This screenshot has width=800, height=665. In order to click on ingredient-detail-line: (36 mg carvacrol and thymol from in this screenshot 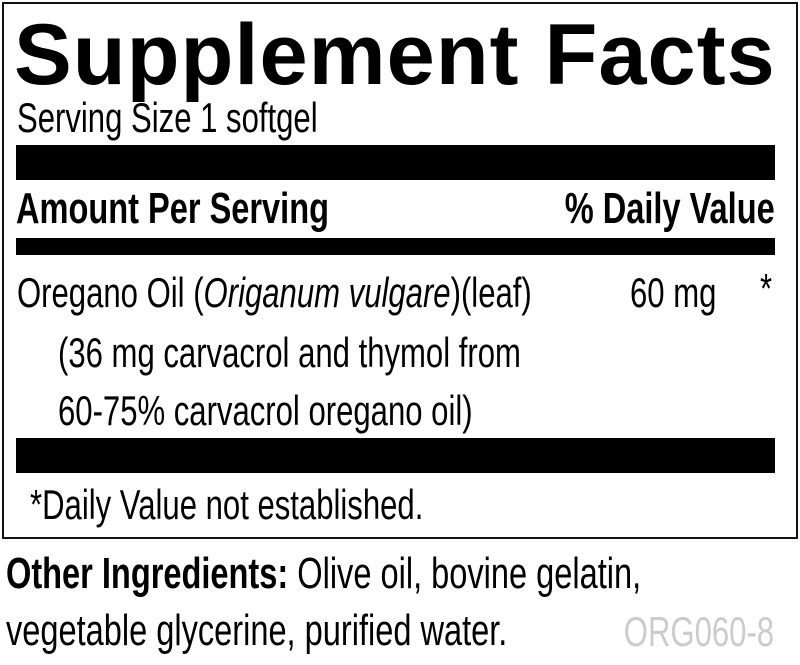, I will do `click(289, 352)`.